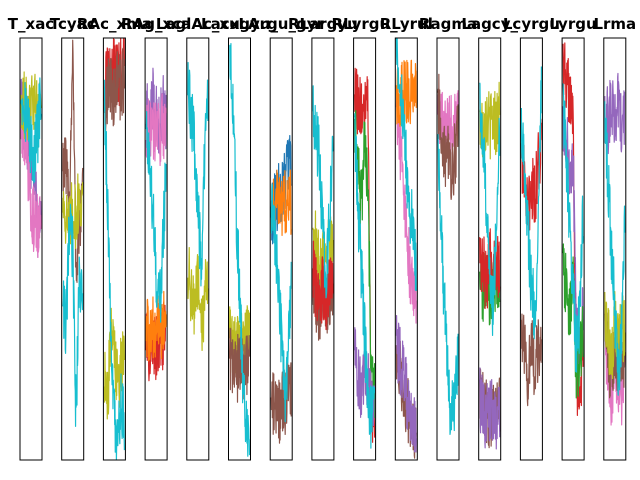 This screenshot has width=640, height=480. I want to click on panel-10-plot, so click(406, 248).